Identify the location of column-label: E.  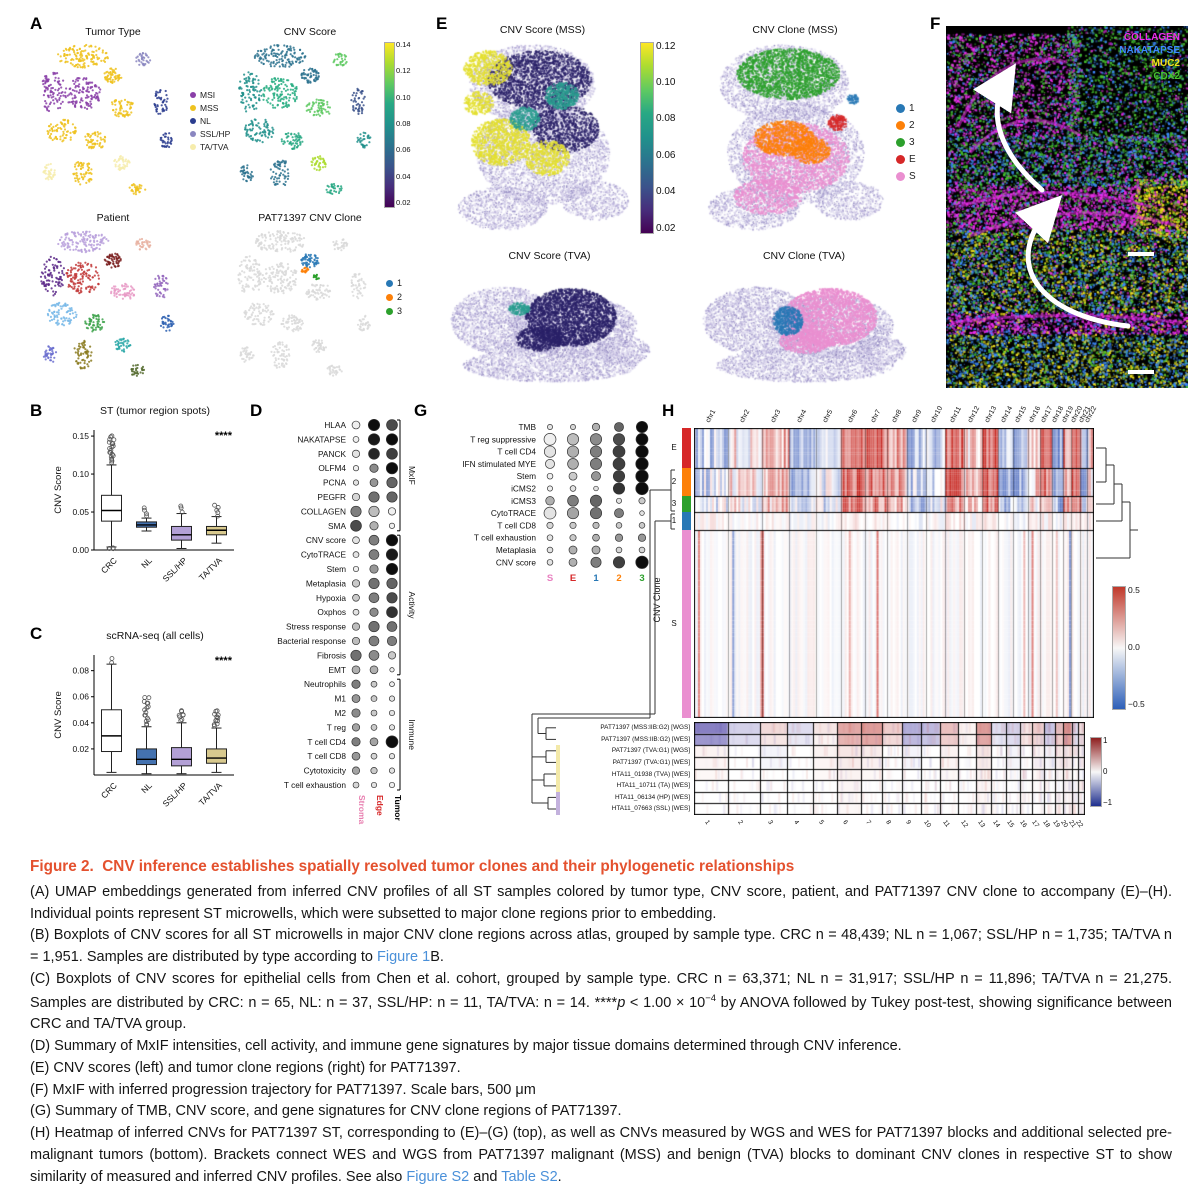
(573, 578).